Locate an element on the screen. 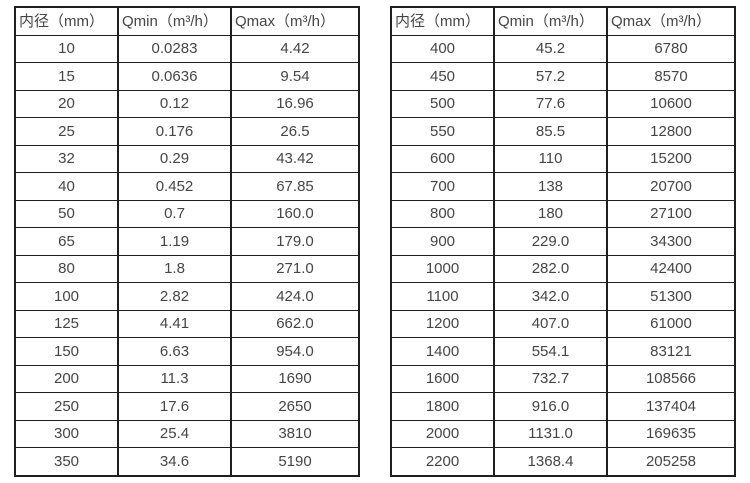 The image size is (750, 483). cell: 1000 is located at coordinates (442, 268).